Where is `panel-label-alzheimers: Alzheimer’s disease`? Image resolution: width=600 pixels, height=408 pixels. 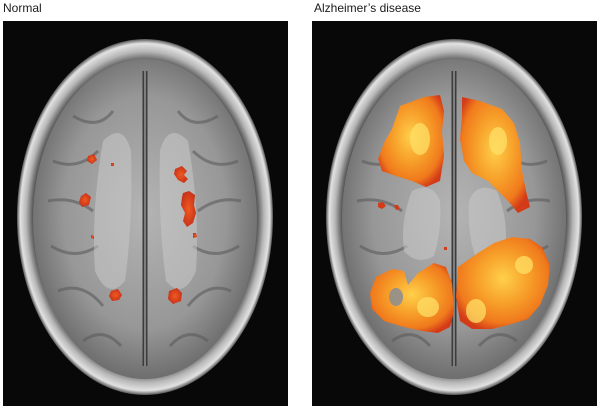
panel-label-alzheimers: Alzheimer’s disease is located at coordinates (367, 8).